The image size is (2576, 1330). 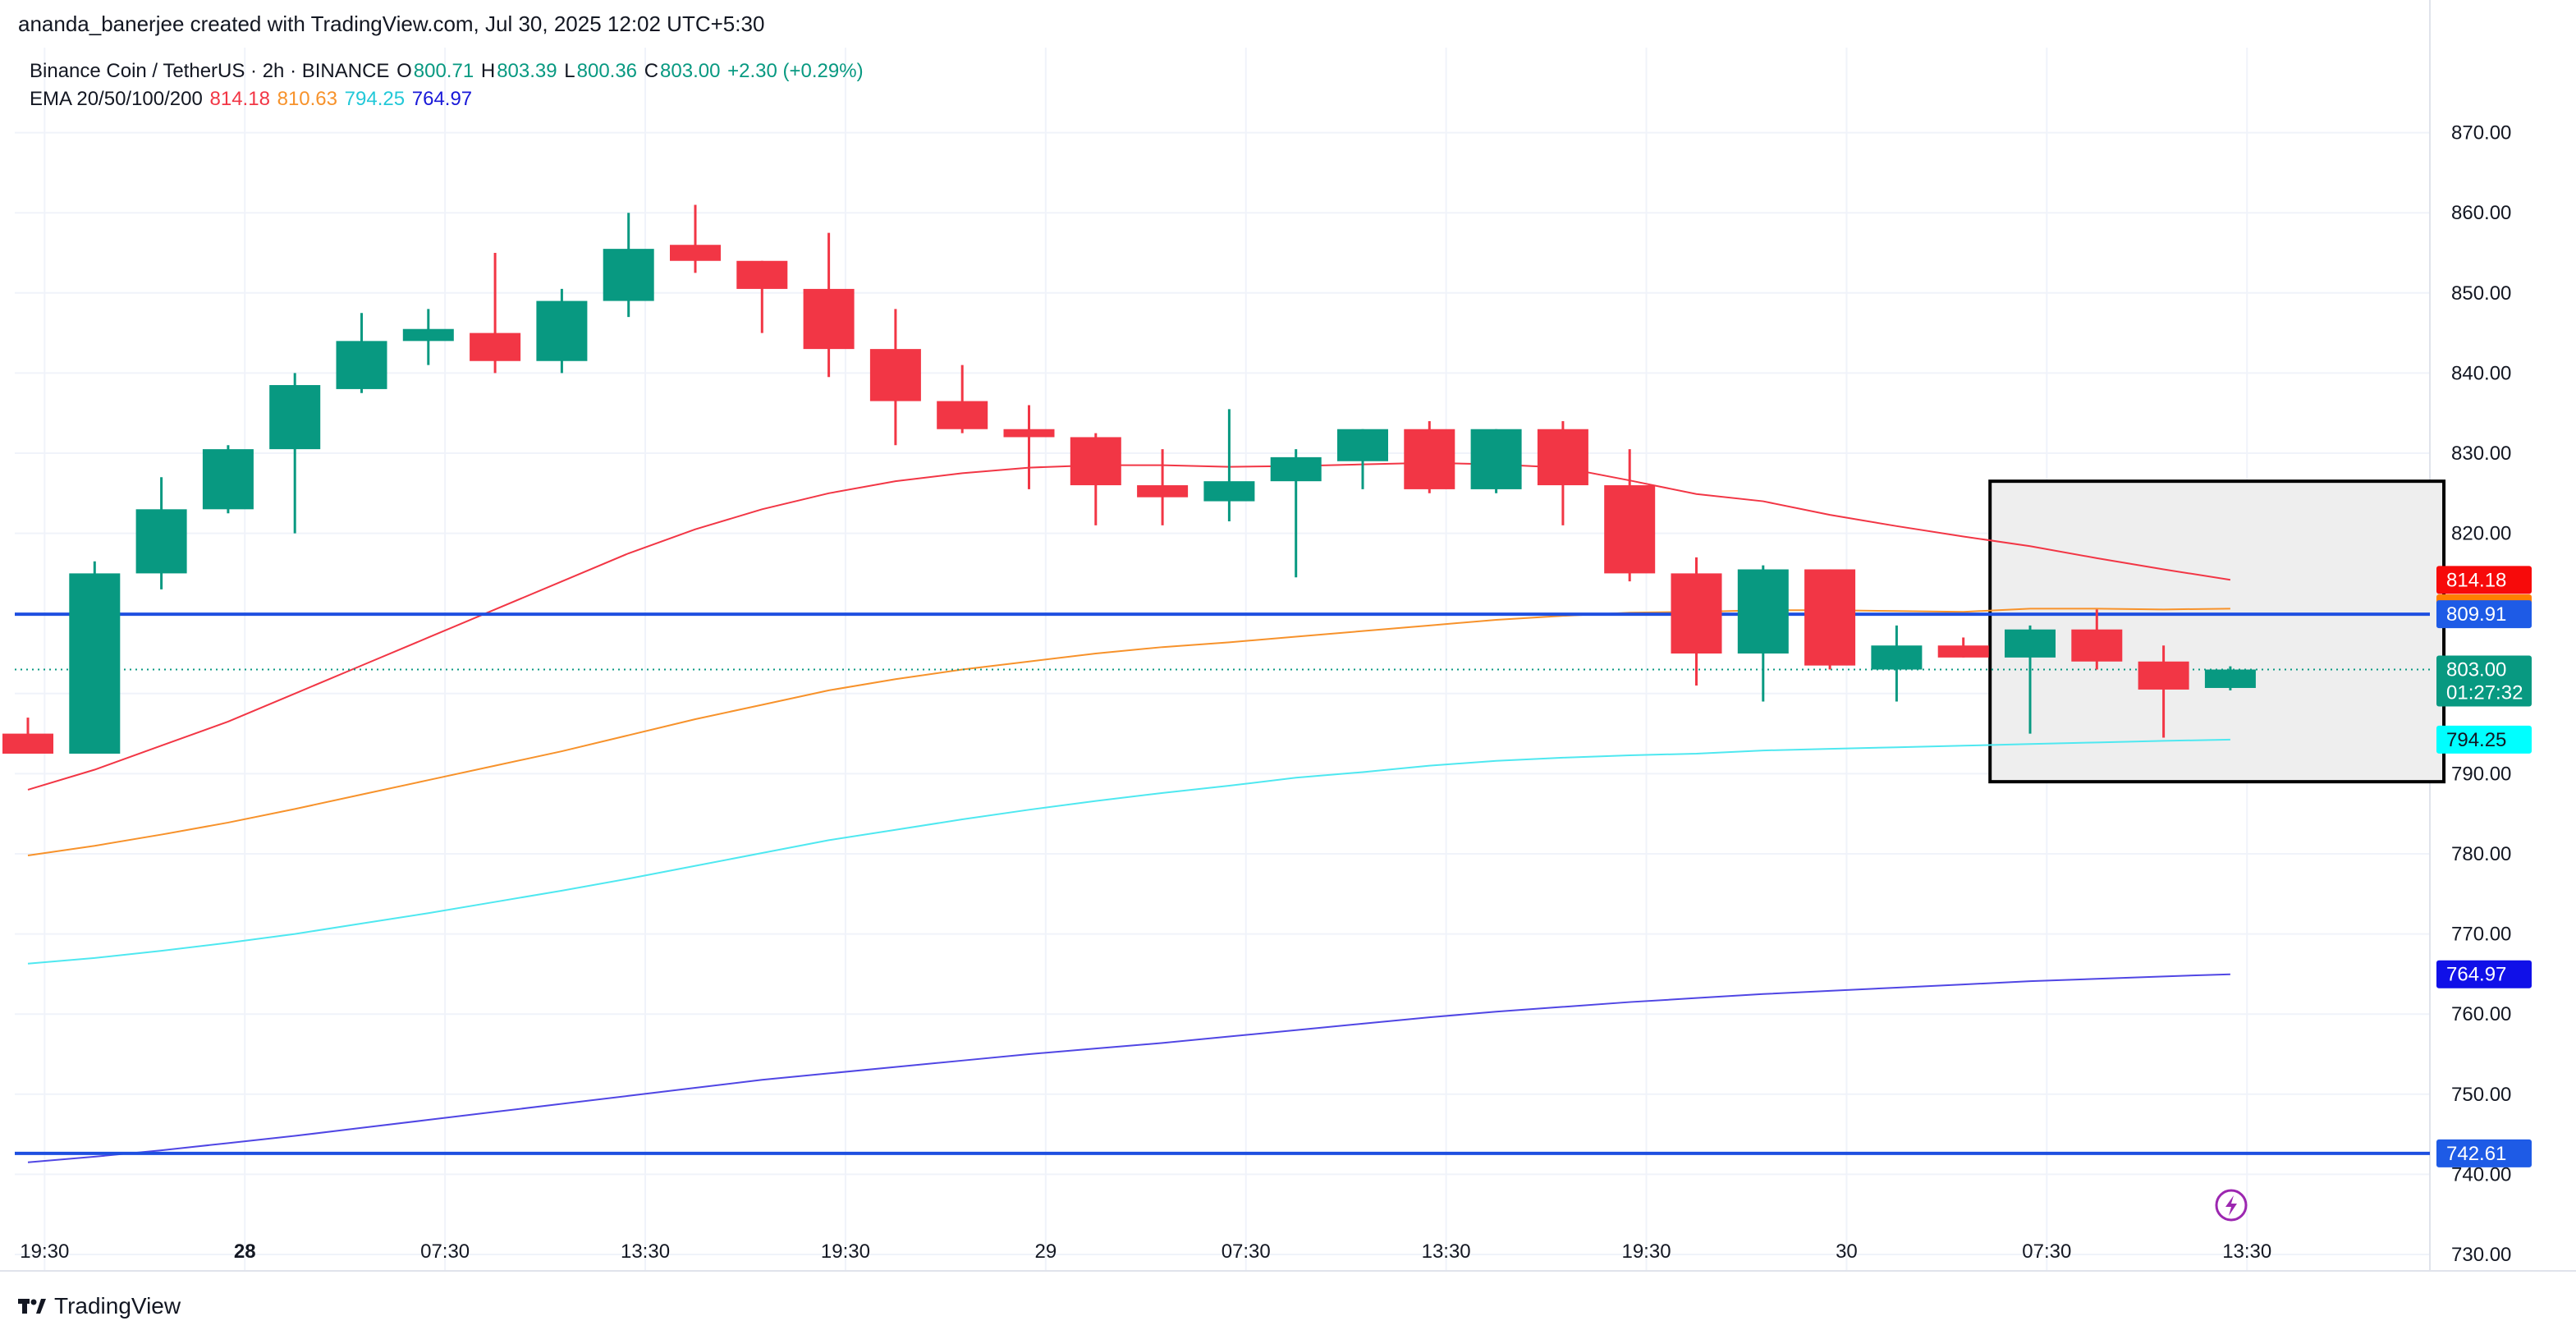 I want to click on ema200-badge-bg, so click(x=2484, y=974).